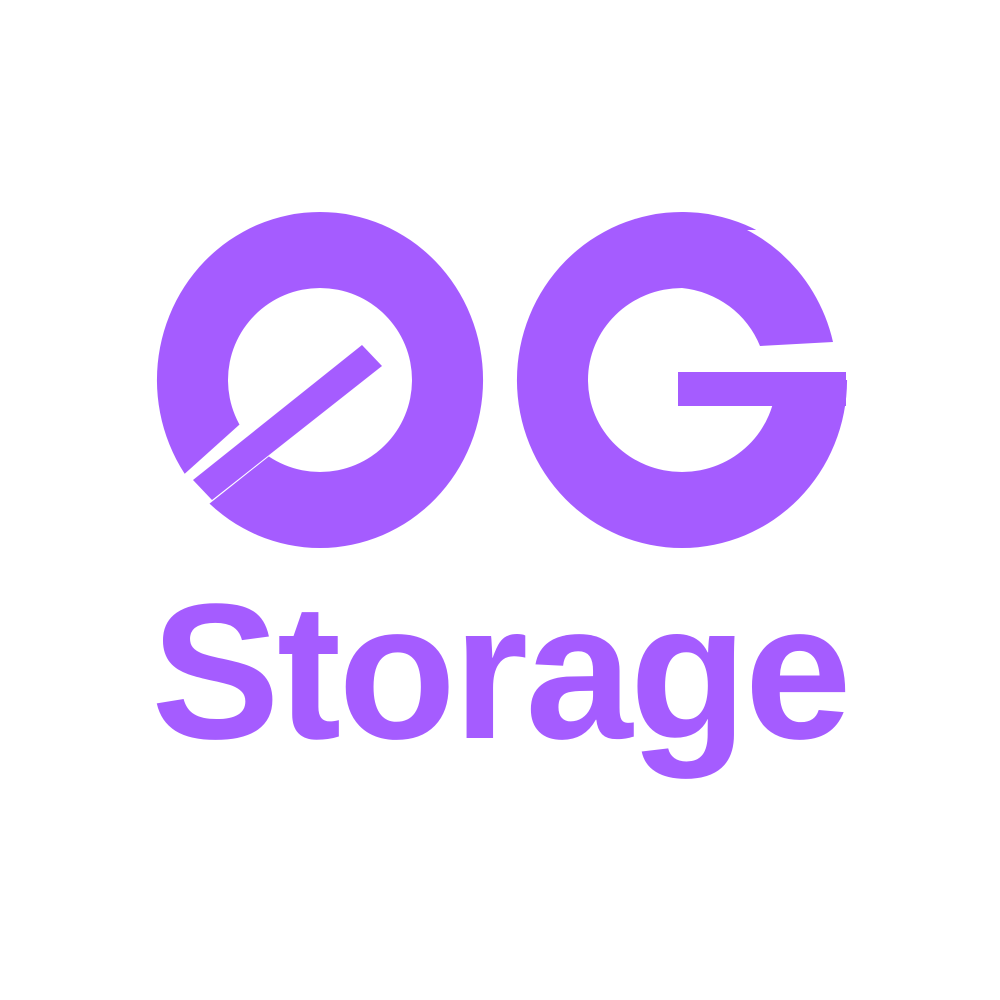 This screenshot has height=1000, width=1000. I want to click on letter-g-glyph, so click(693, 379).